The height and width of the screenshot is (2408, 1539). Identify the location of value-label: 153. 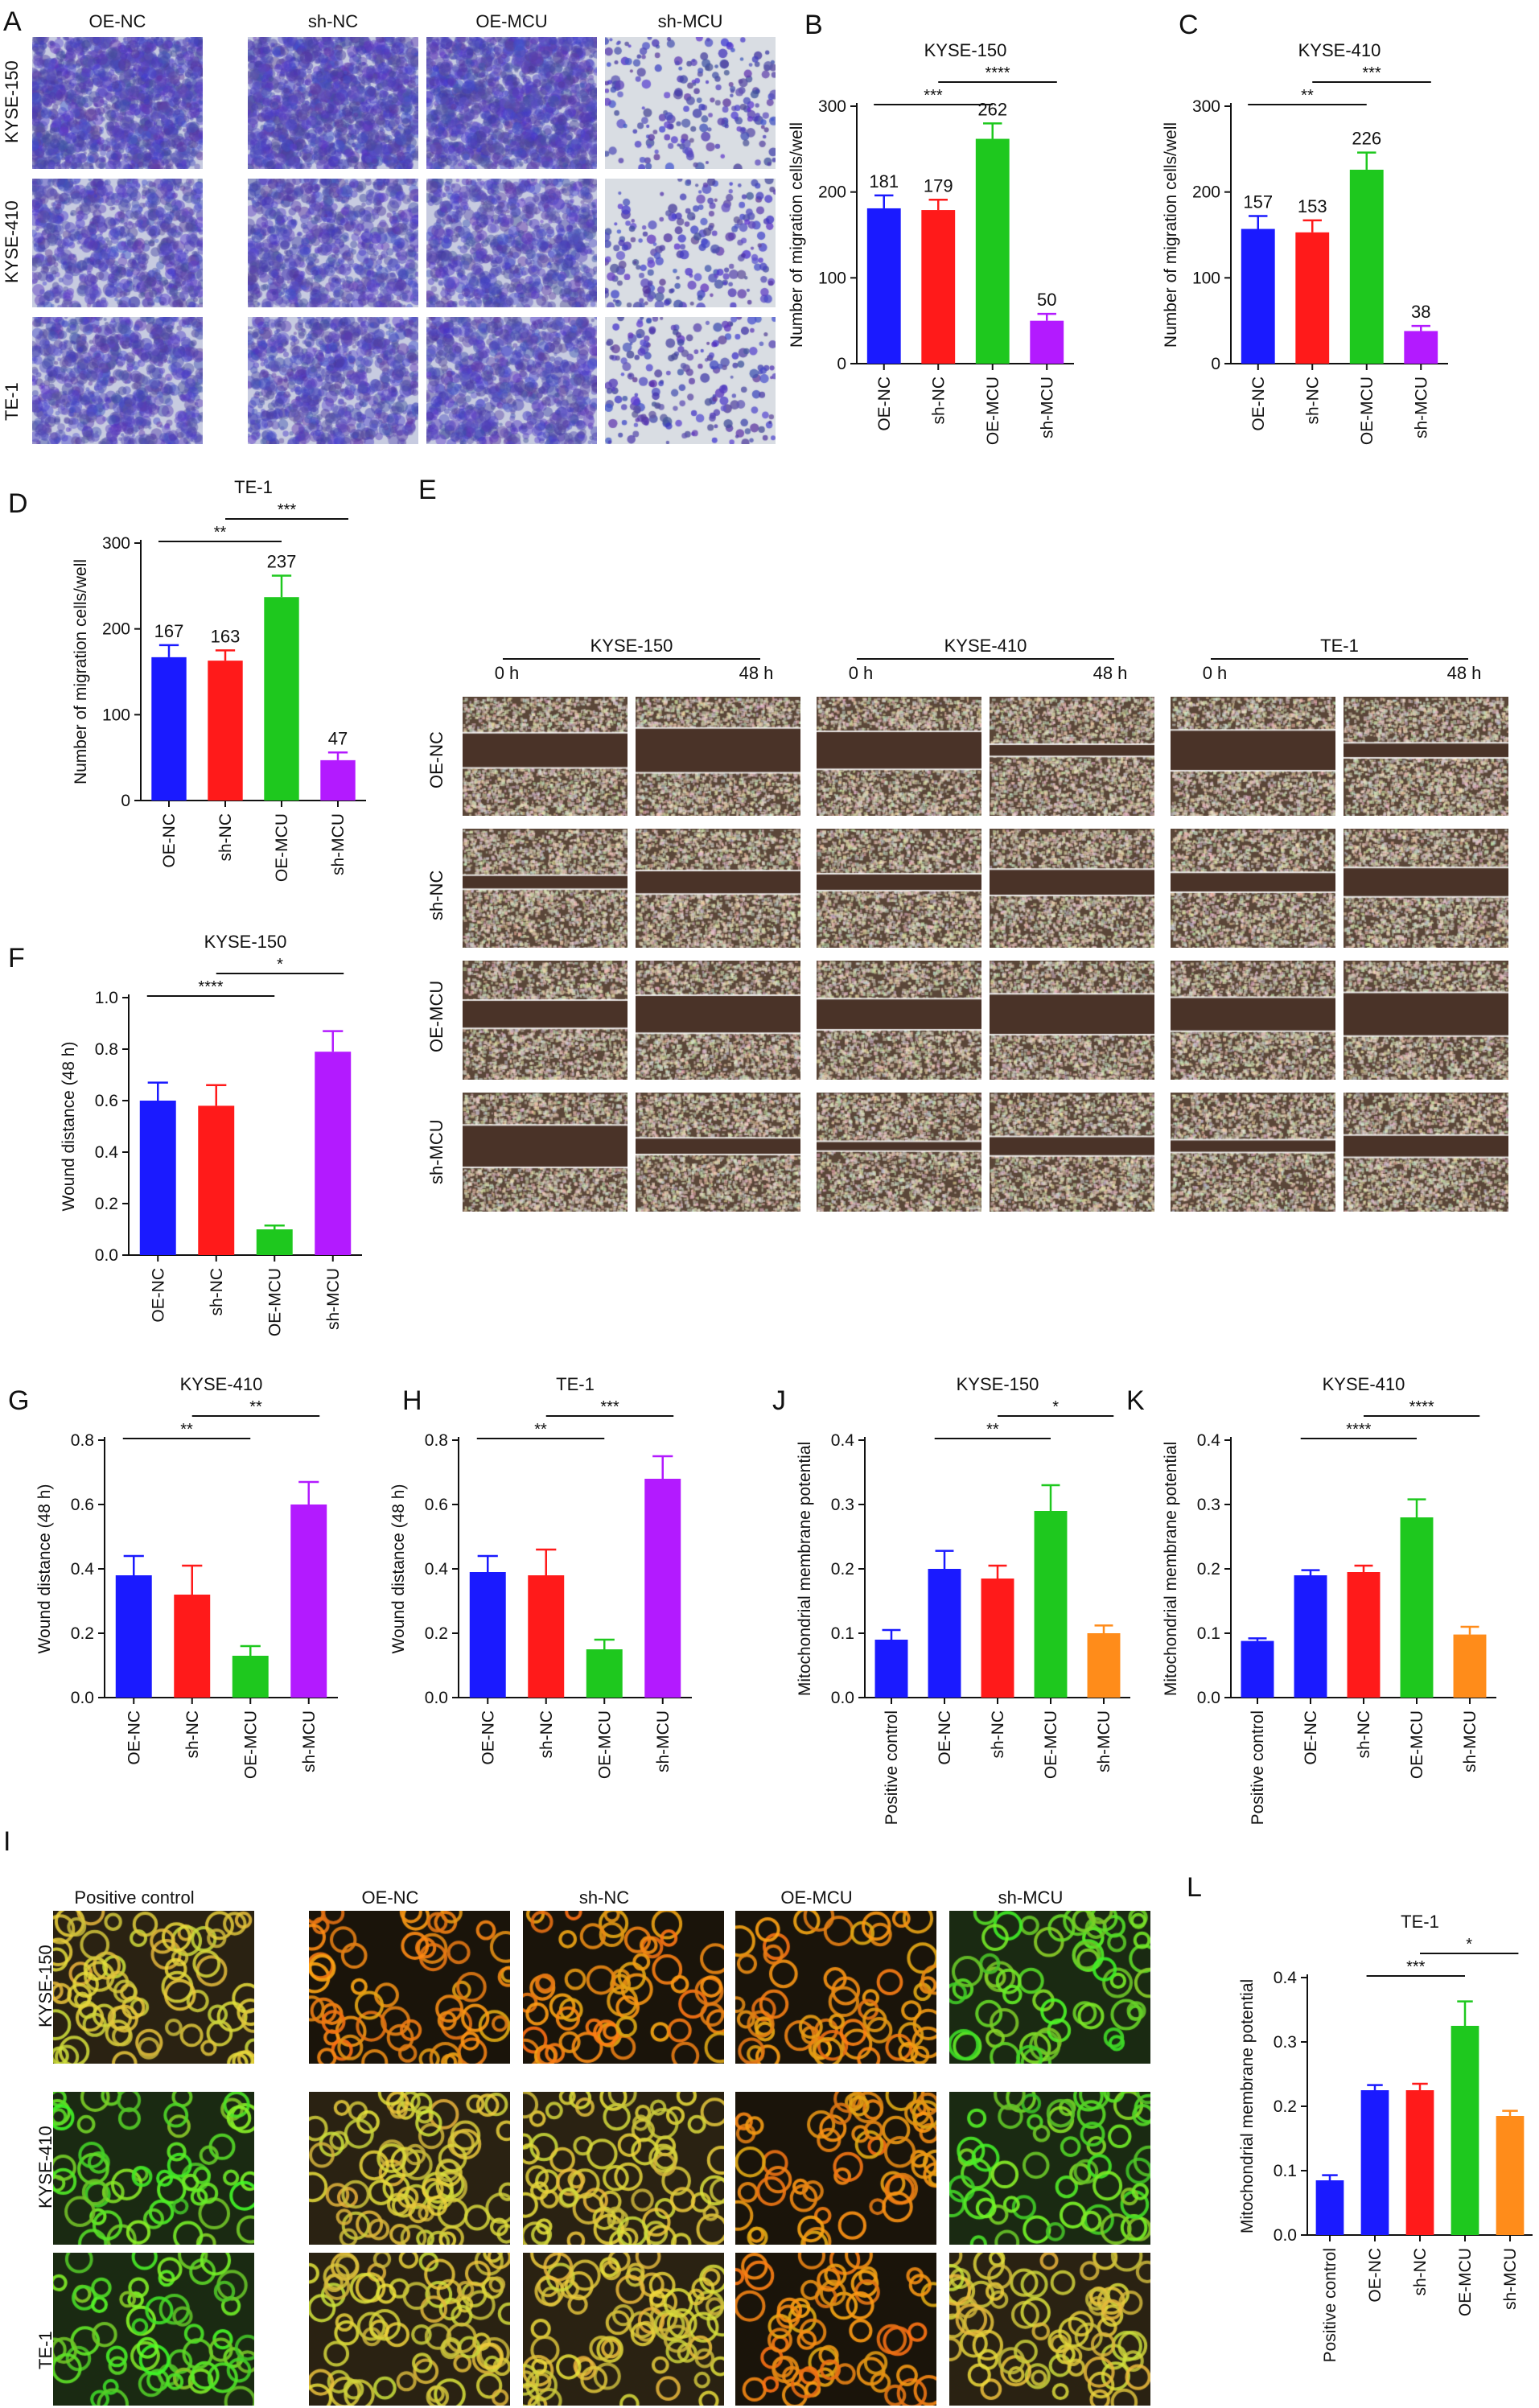
(1312, 206).